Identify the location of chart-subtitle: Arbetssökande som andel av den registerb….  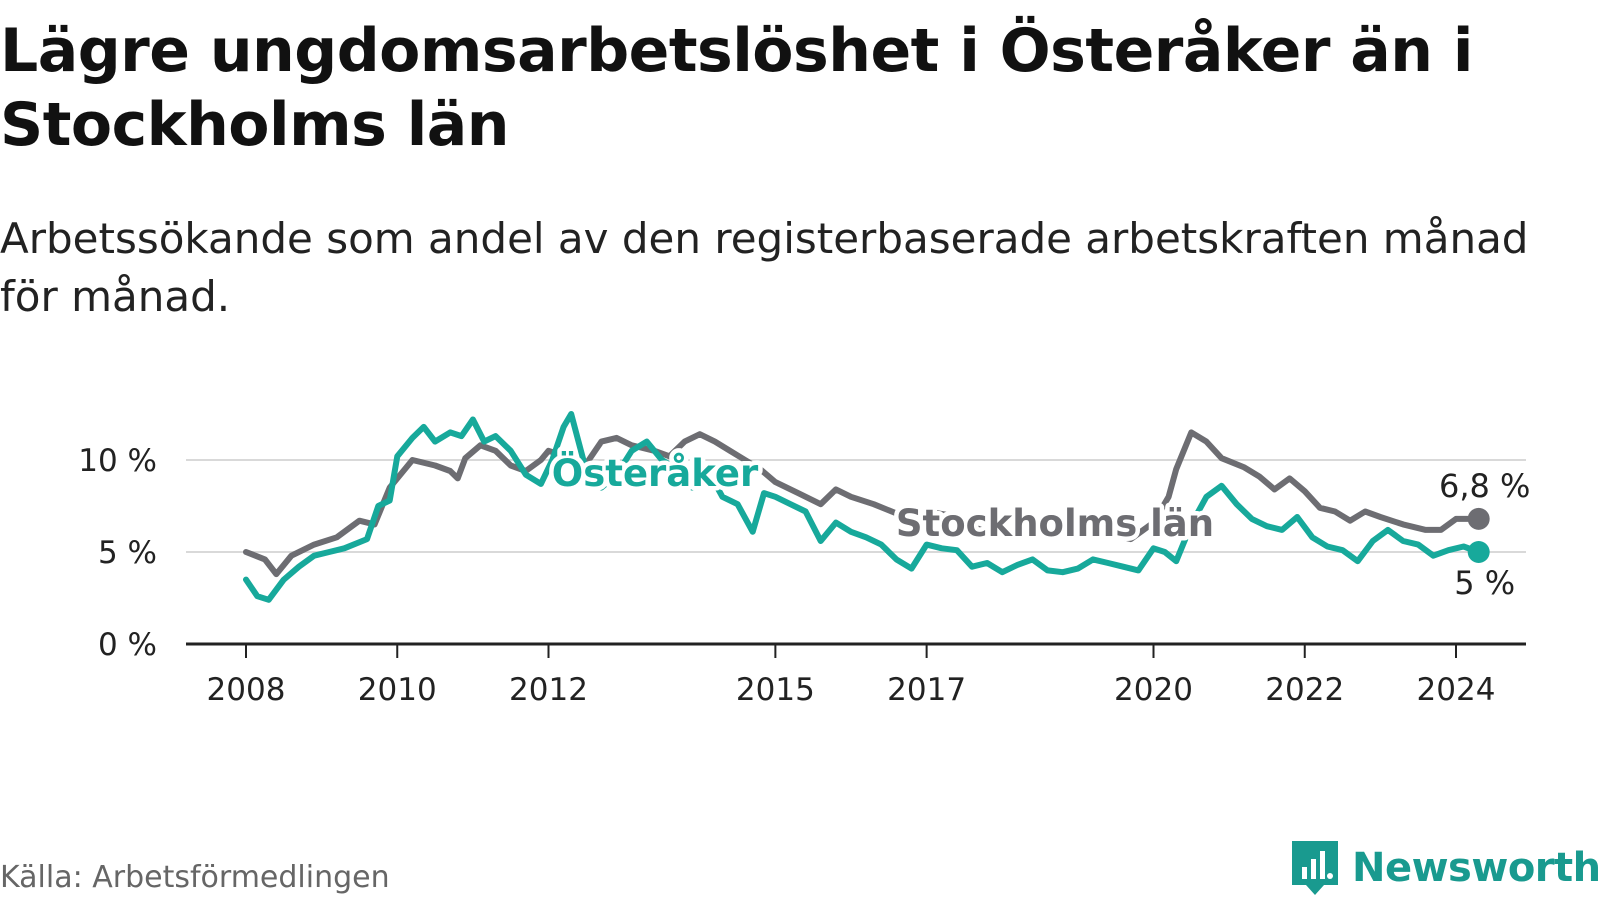
(764, 267).